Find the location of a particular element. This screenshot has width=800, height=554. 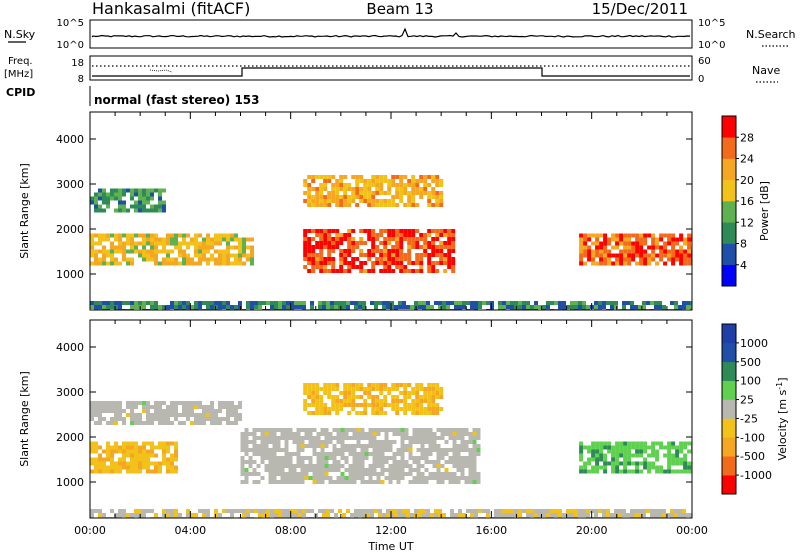

nsky-label: N.Sky is located at coordinates (20, 34).